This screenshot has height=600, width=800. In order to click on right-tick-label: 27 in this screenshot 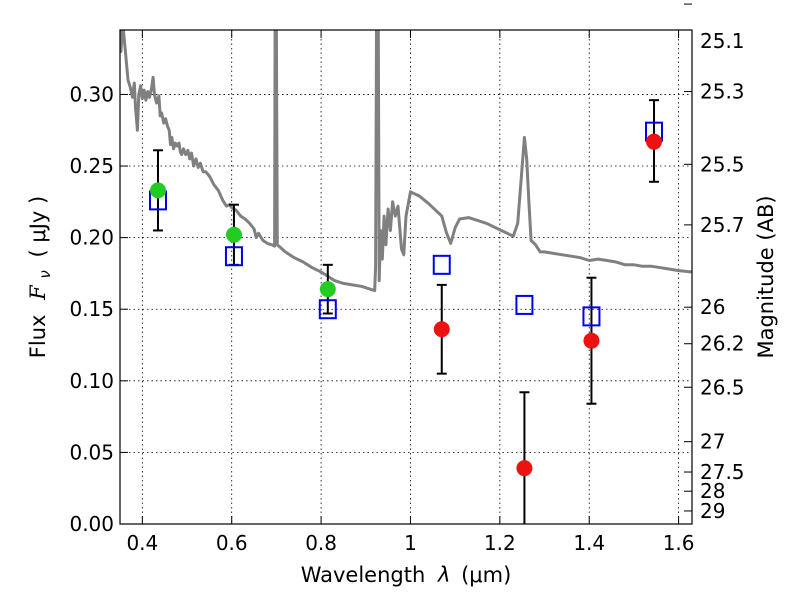, I will do `click(712, 442)`.